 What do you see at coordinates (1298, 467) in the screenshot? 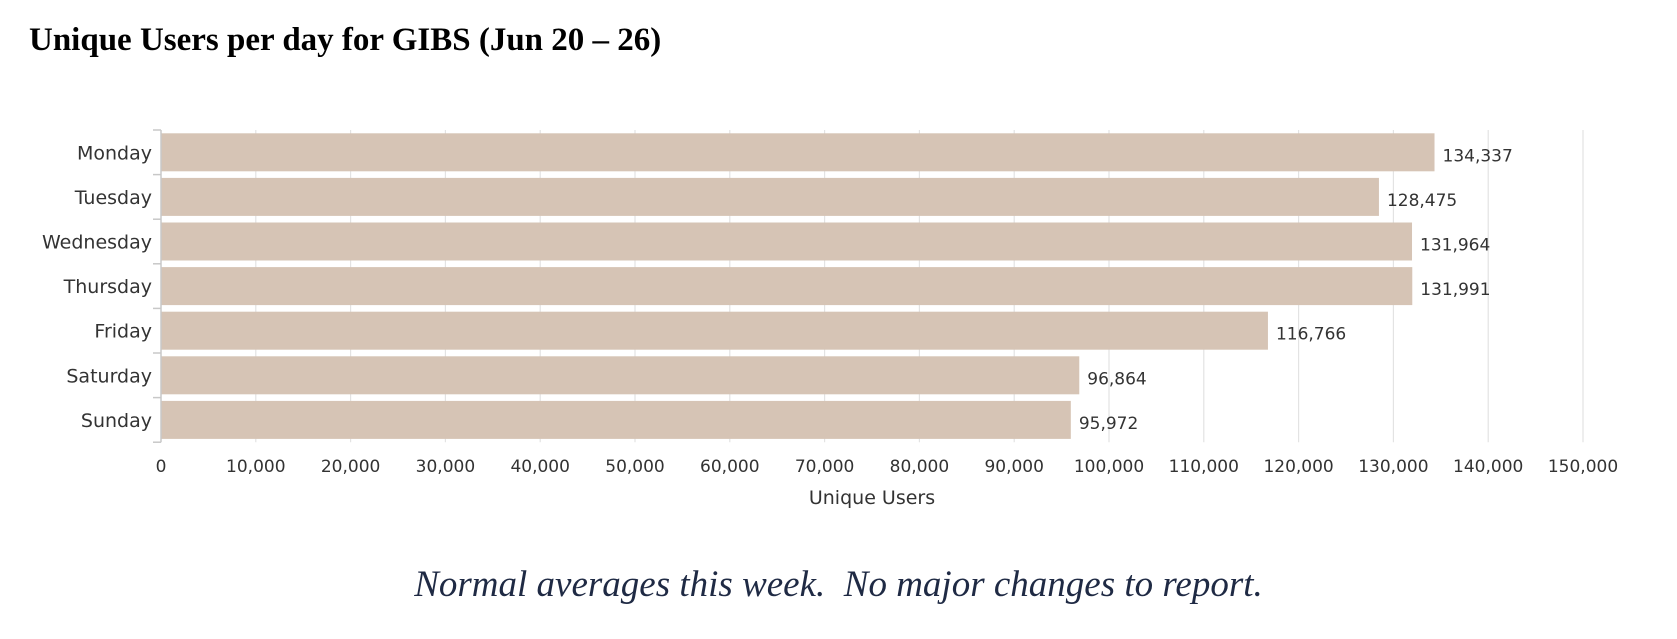
I see `x-tick-label: 120,000` at bounding box center [1298, 467].